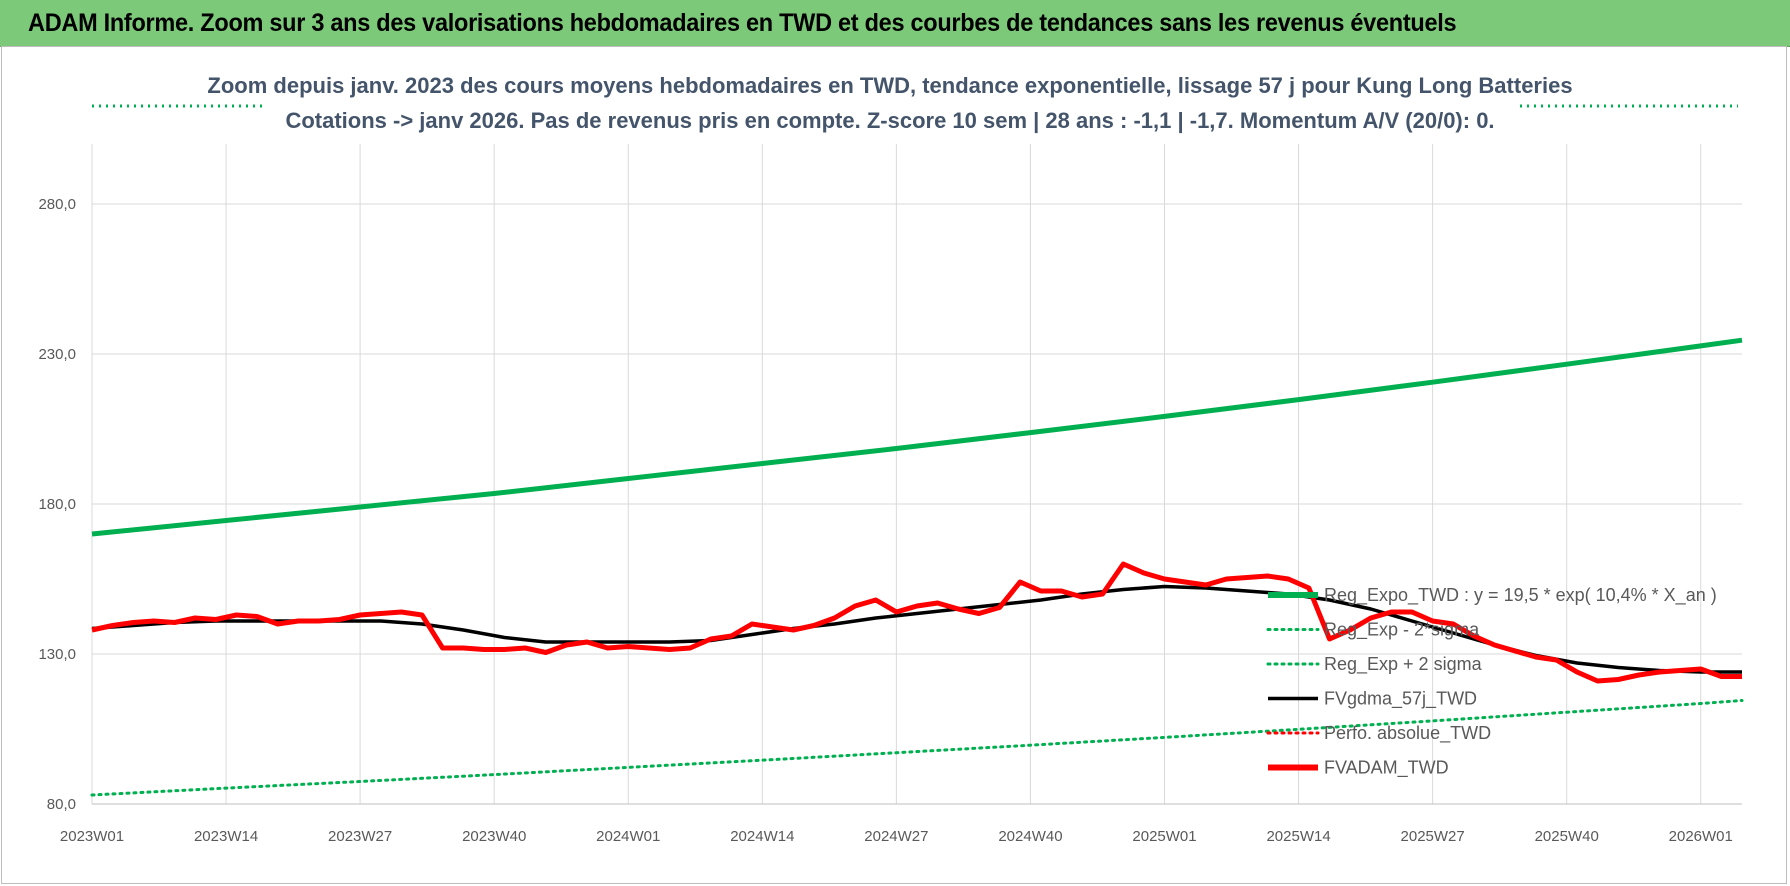 The height and width of the screenshot is (886, 1790). Describe the element at coordinates (1164, 836) in the screenshot. I see `x-tick-label: 2025W01` at that location.